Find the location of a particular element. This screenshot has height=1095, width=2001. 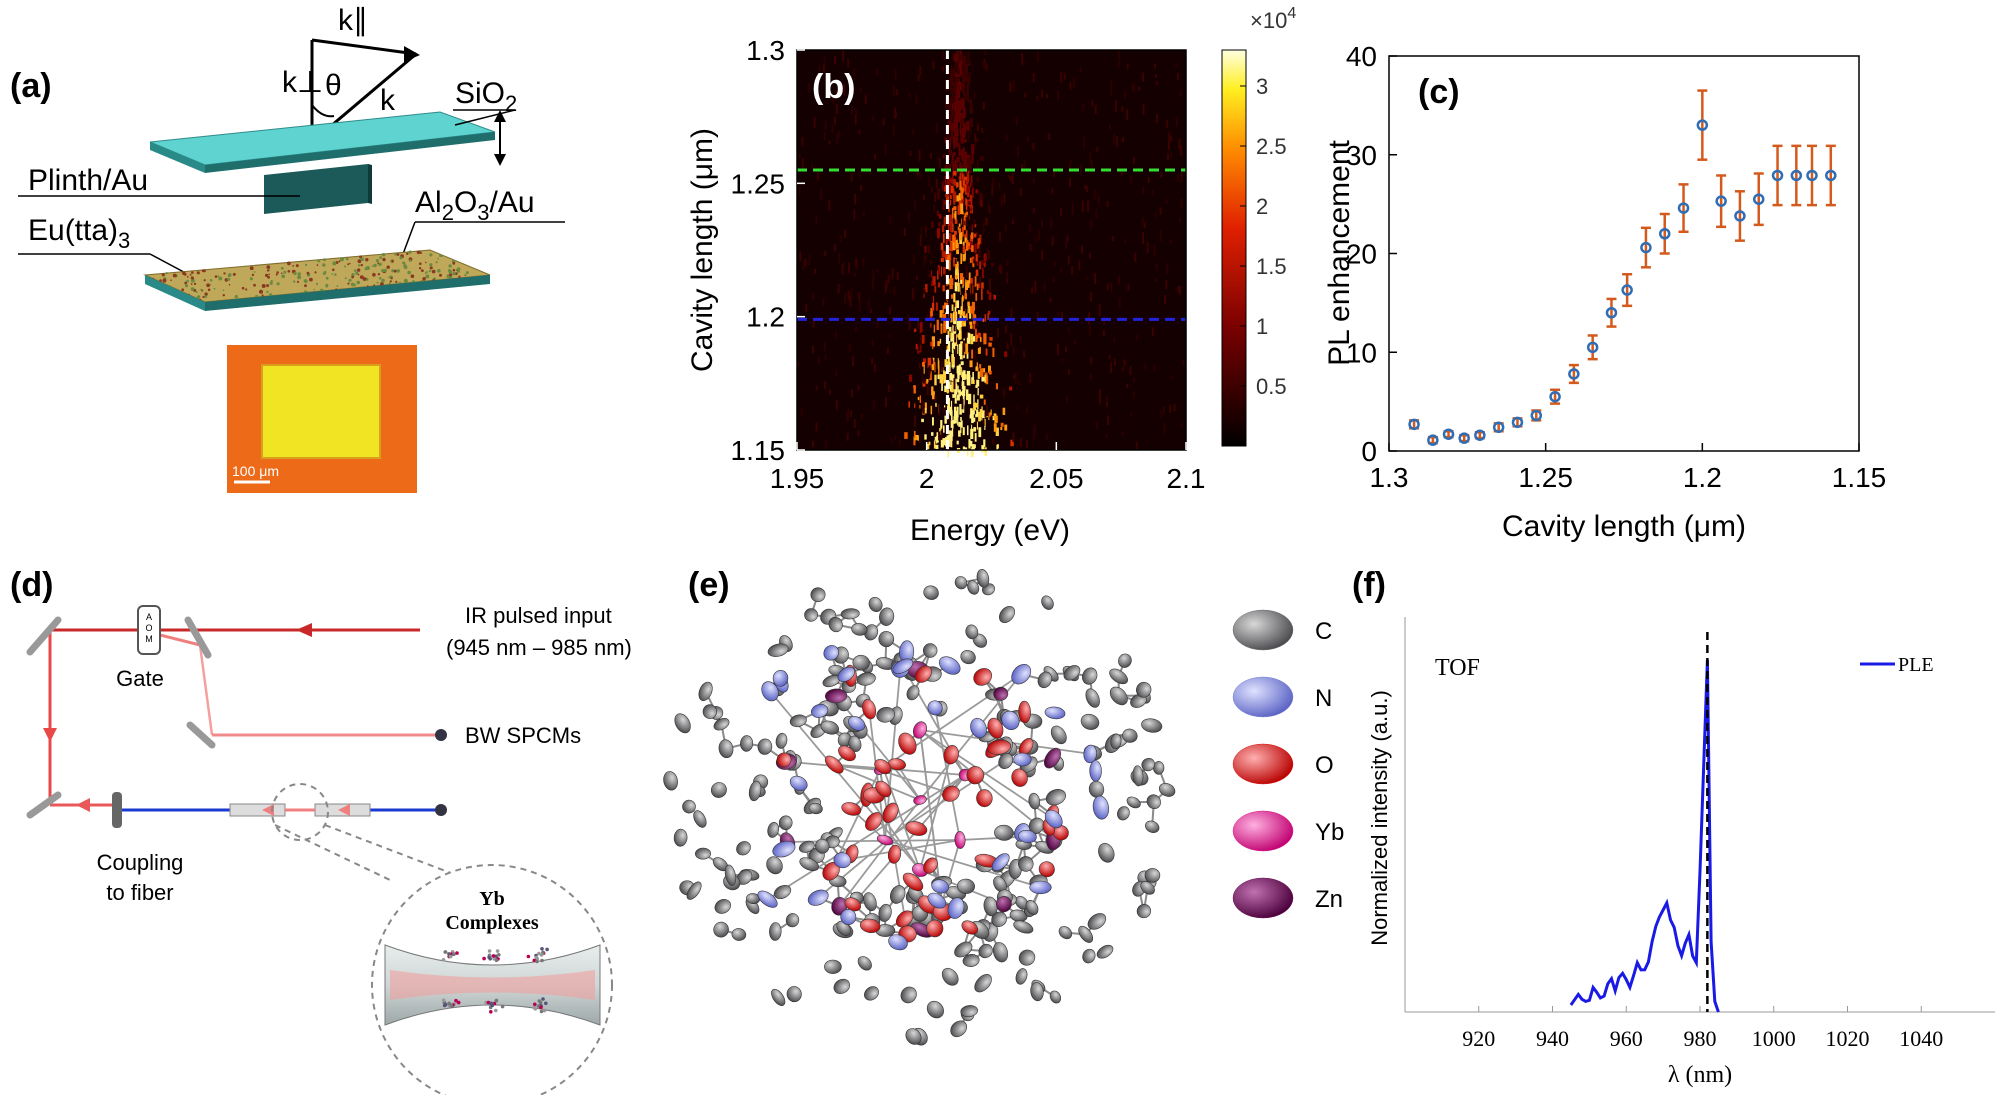

bond is located at coordinates (947, 774).